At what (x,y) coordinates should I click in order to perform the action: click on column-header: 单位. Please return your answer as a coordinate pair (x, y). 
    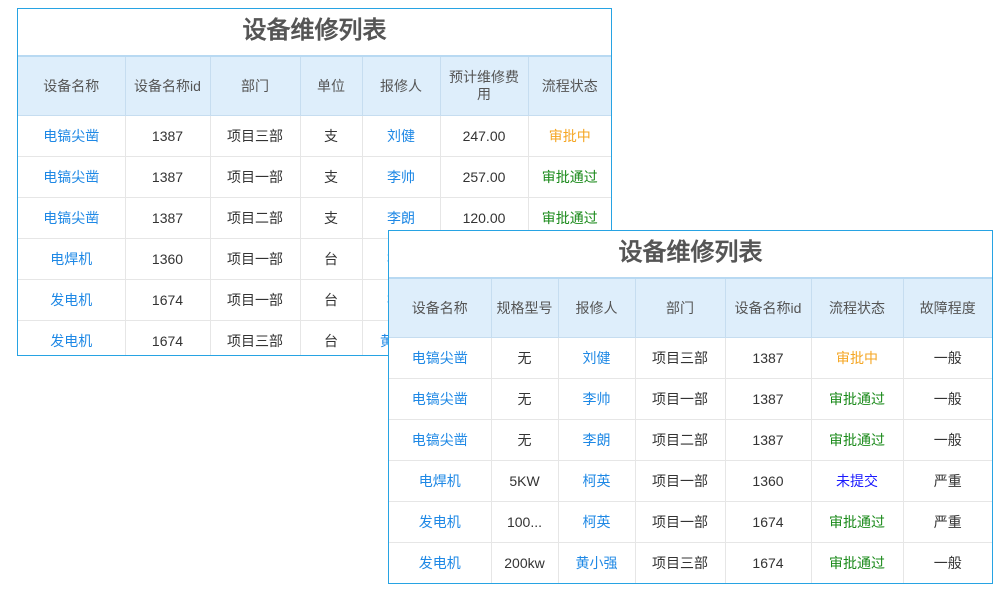
    Looking at the image, I should click on (331, 86).